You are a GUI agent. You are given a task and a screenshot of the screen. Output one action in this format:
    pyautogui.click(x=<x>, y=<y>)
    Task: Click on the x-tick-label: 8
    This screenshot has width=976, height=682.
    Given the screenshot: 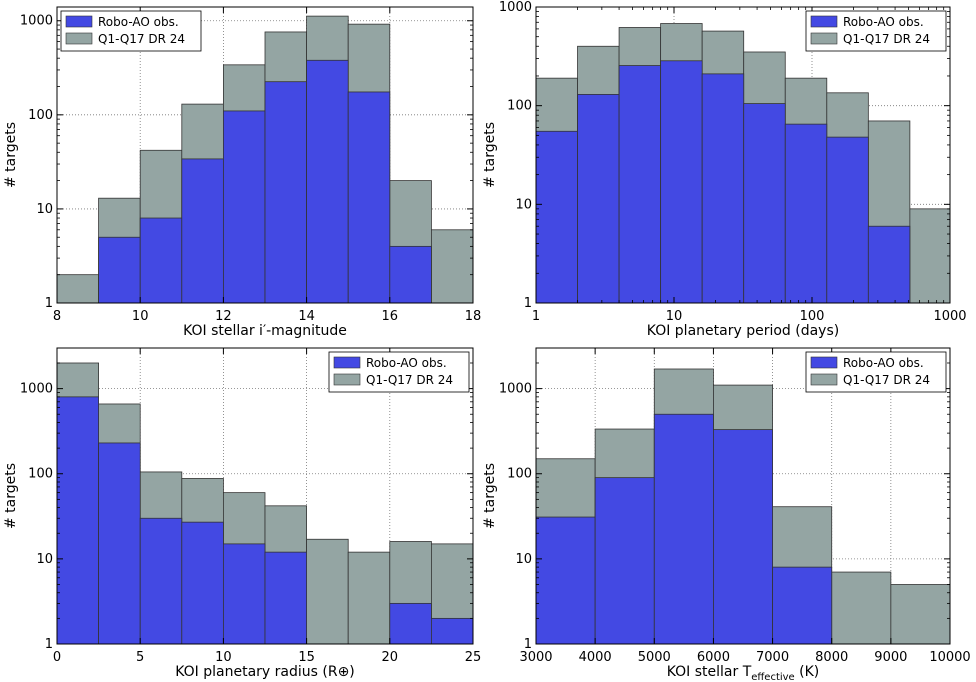 What is the action you would take?
    pyautogui.click(x=57, y=316)
    